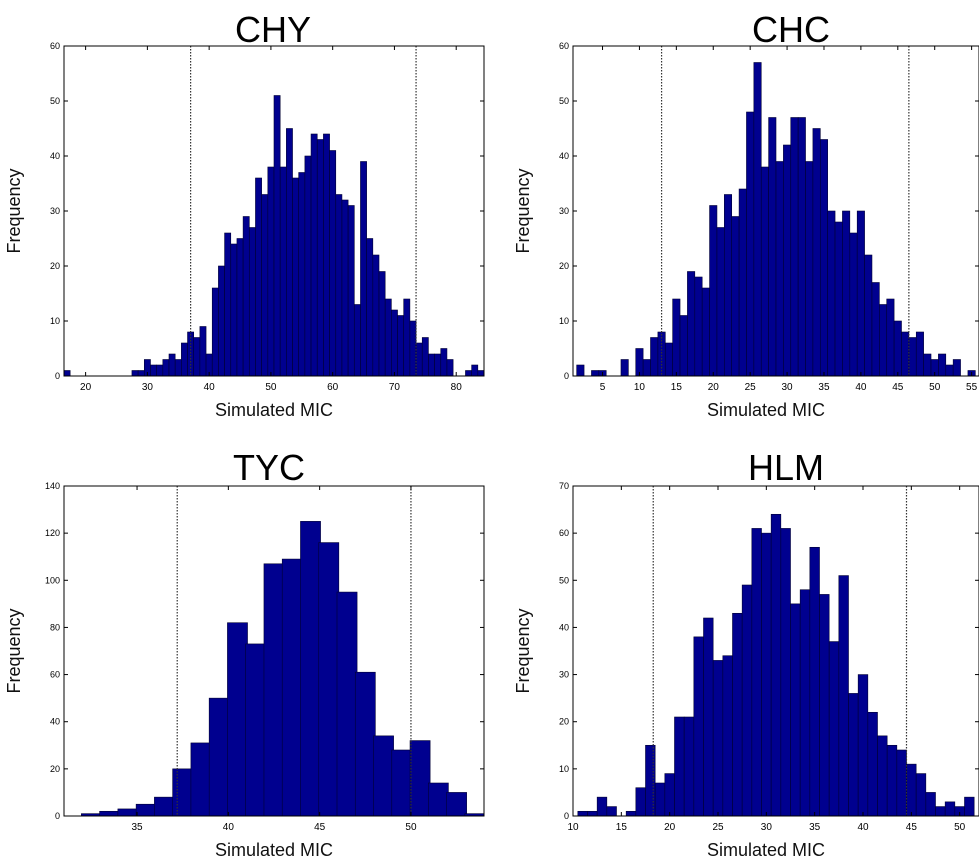 The height and width of the screenshot is (862, 979). I want to click on bars, so click(776, 219).